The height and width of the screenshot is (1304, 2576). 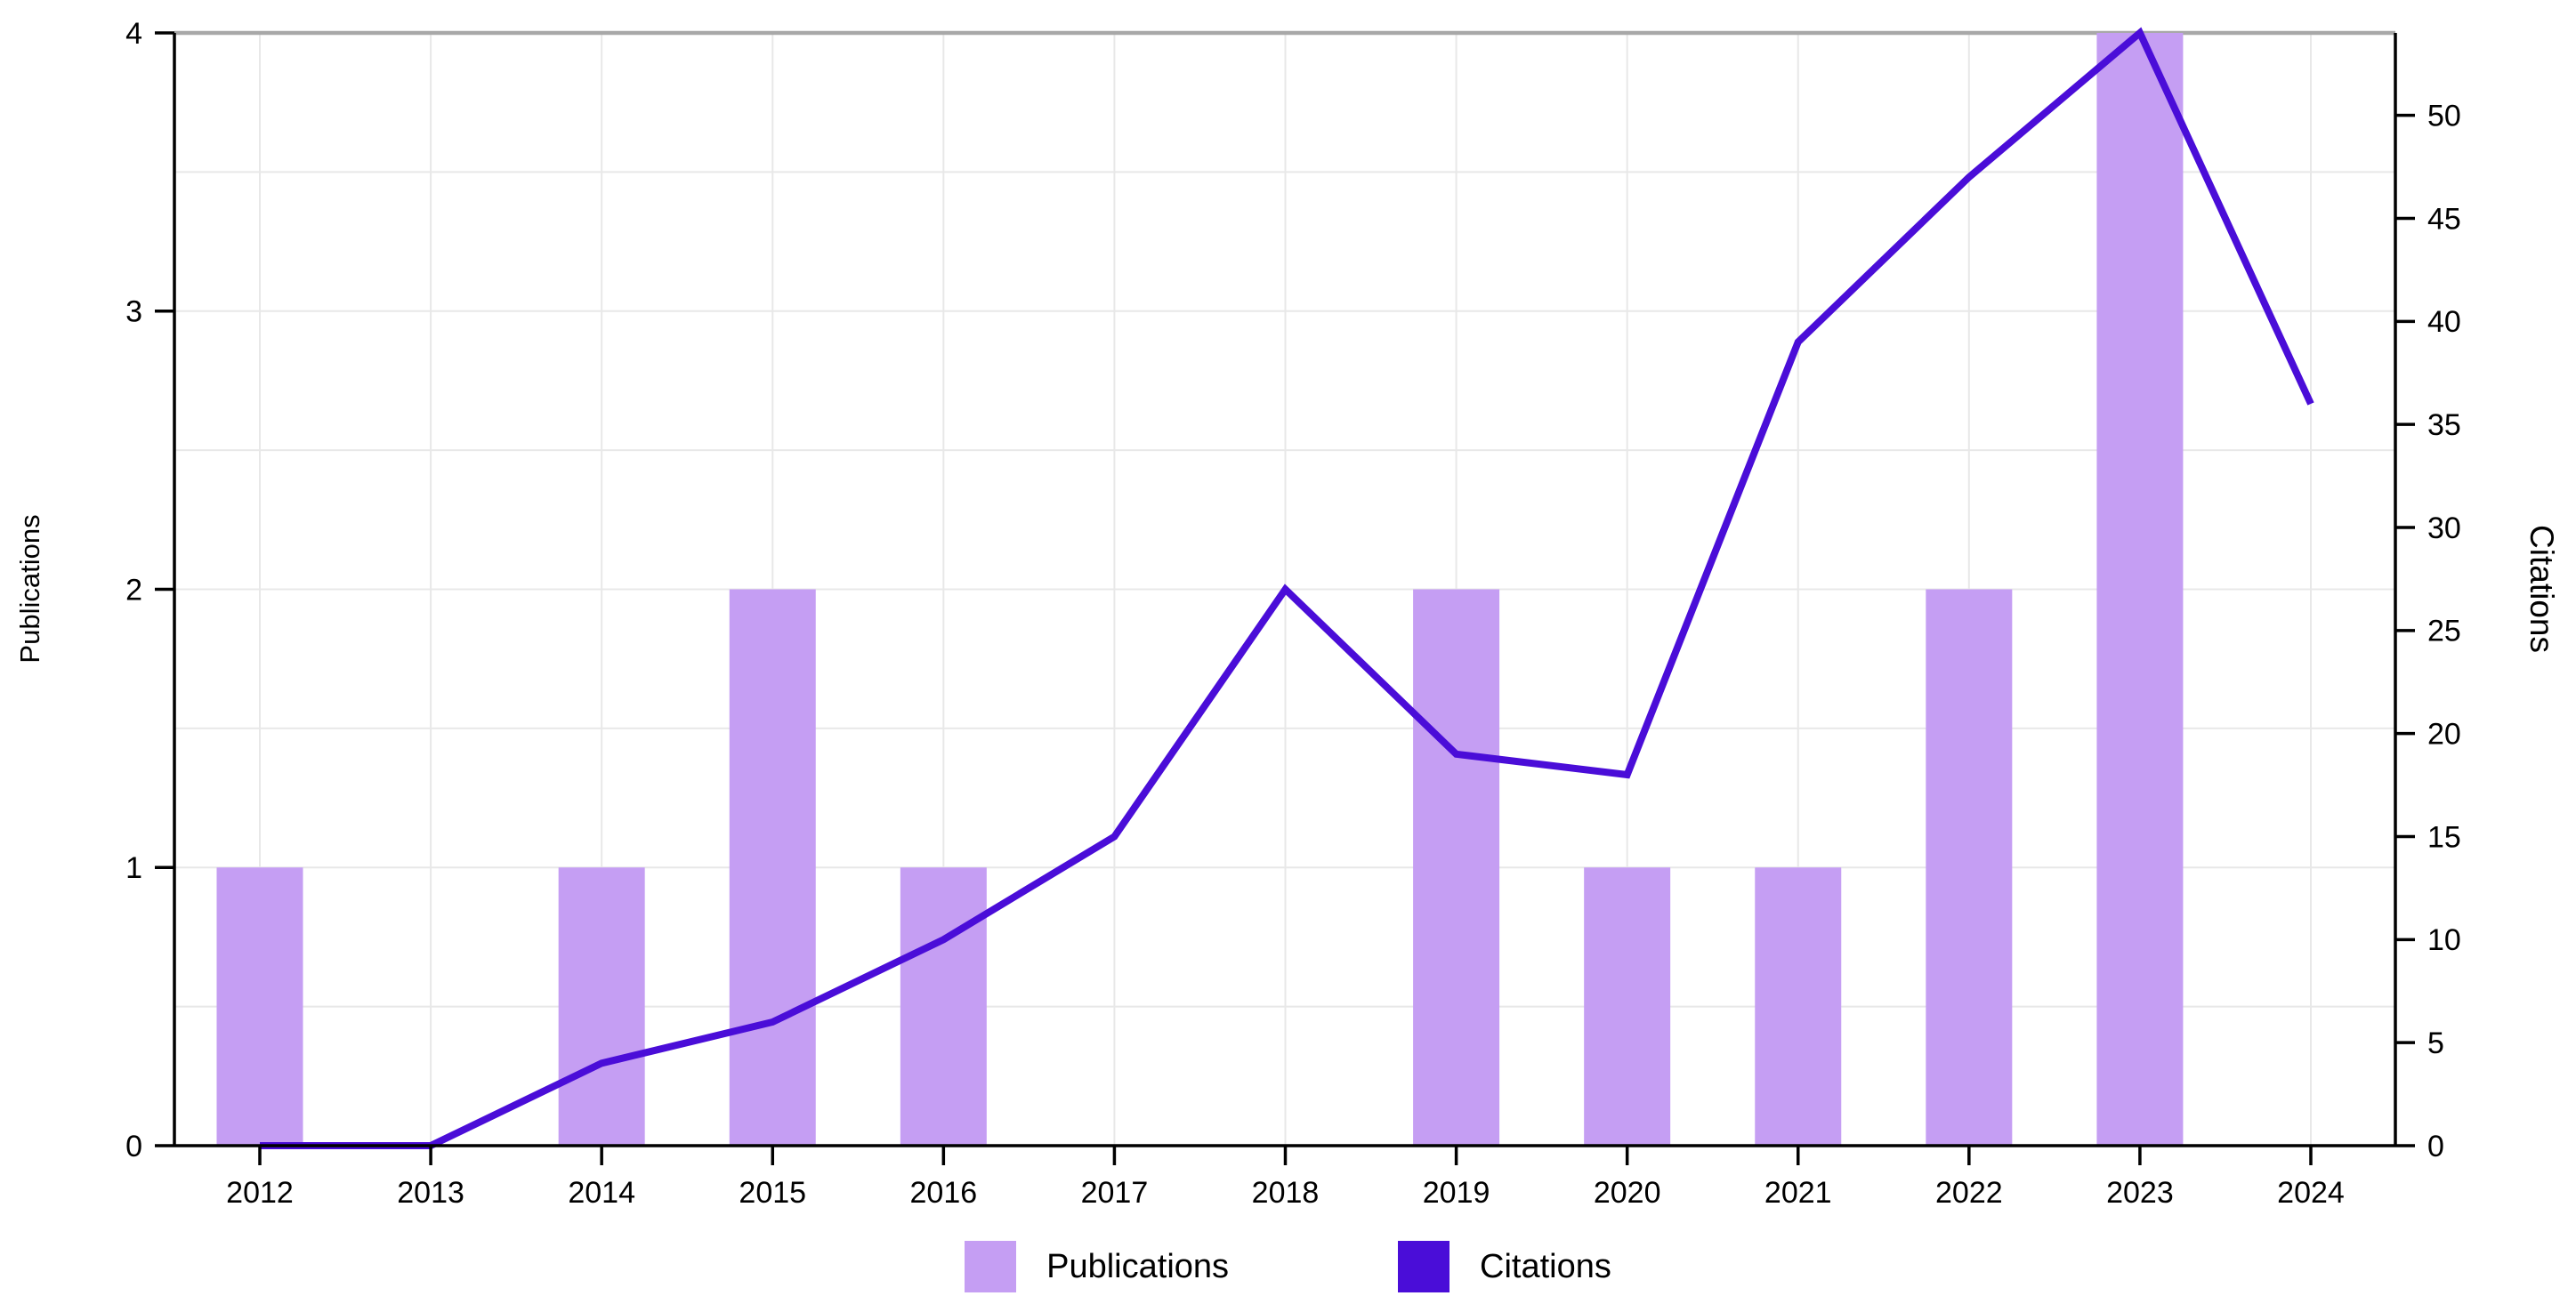 I want to click on left-axis-title: Publications, so click(x=29, y=589).